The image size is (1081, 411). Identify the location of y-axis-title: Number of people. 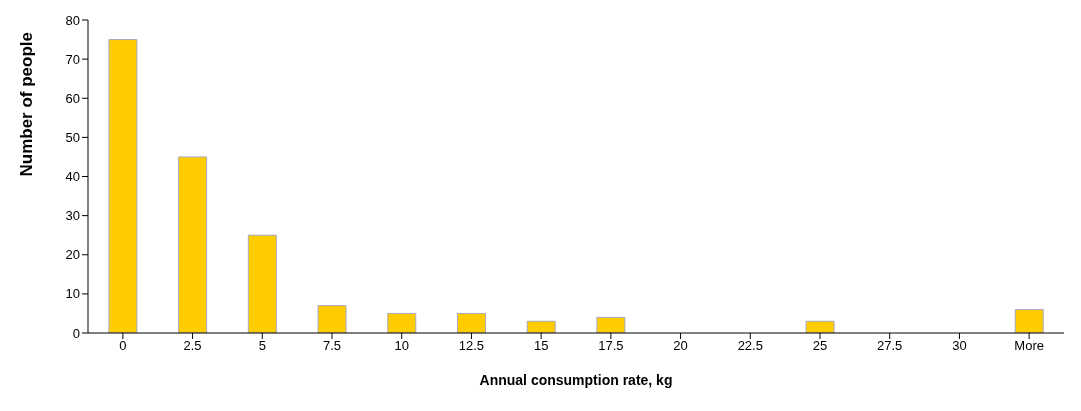
(27, 104).